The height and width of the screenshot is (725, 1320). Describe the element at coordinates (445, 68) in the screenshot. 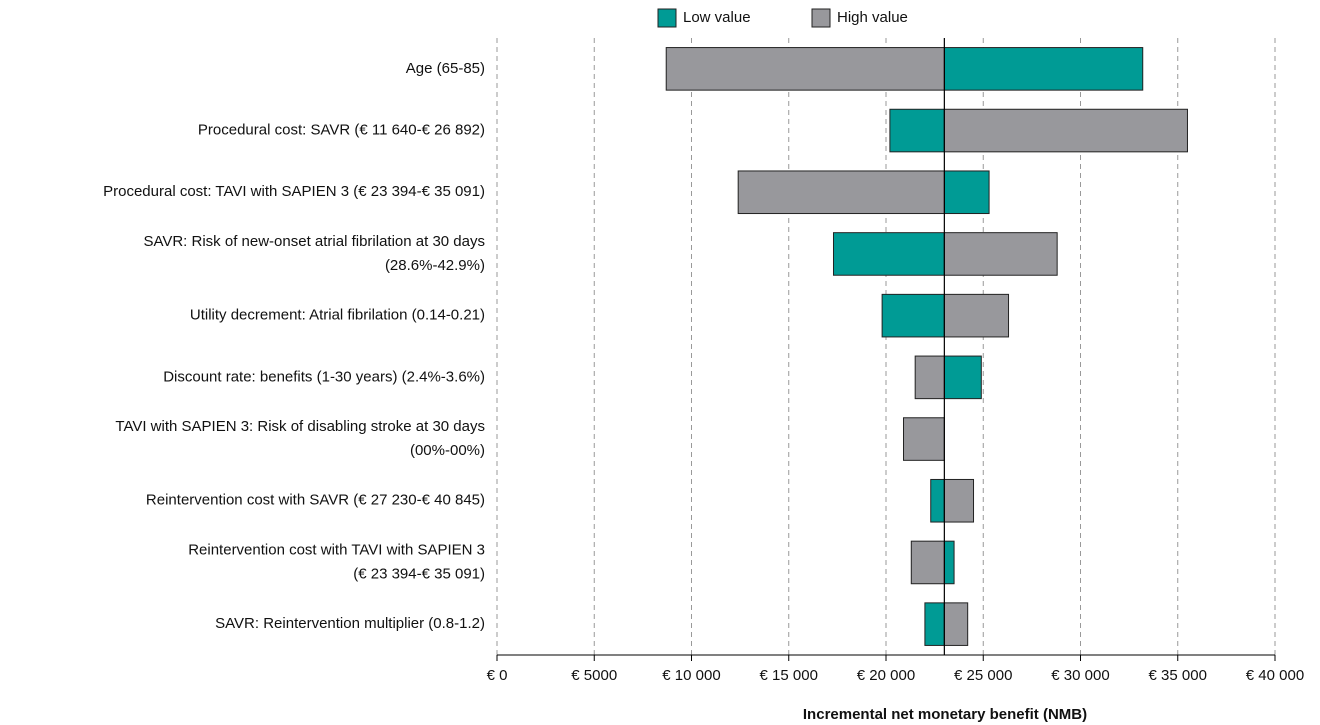

I see `category-label: Age (65-85)` at that location.